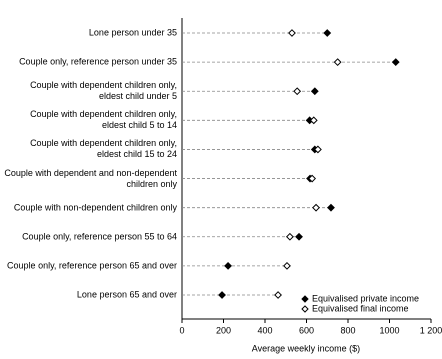  What do you see at coordinates (347, 330) in the screenshot?
I see `x-tick-label: 800` at bounding box center [347, 330].